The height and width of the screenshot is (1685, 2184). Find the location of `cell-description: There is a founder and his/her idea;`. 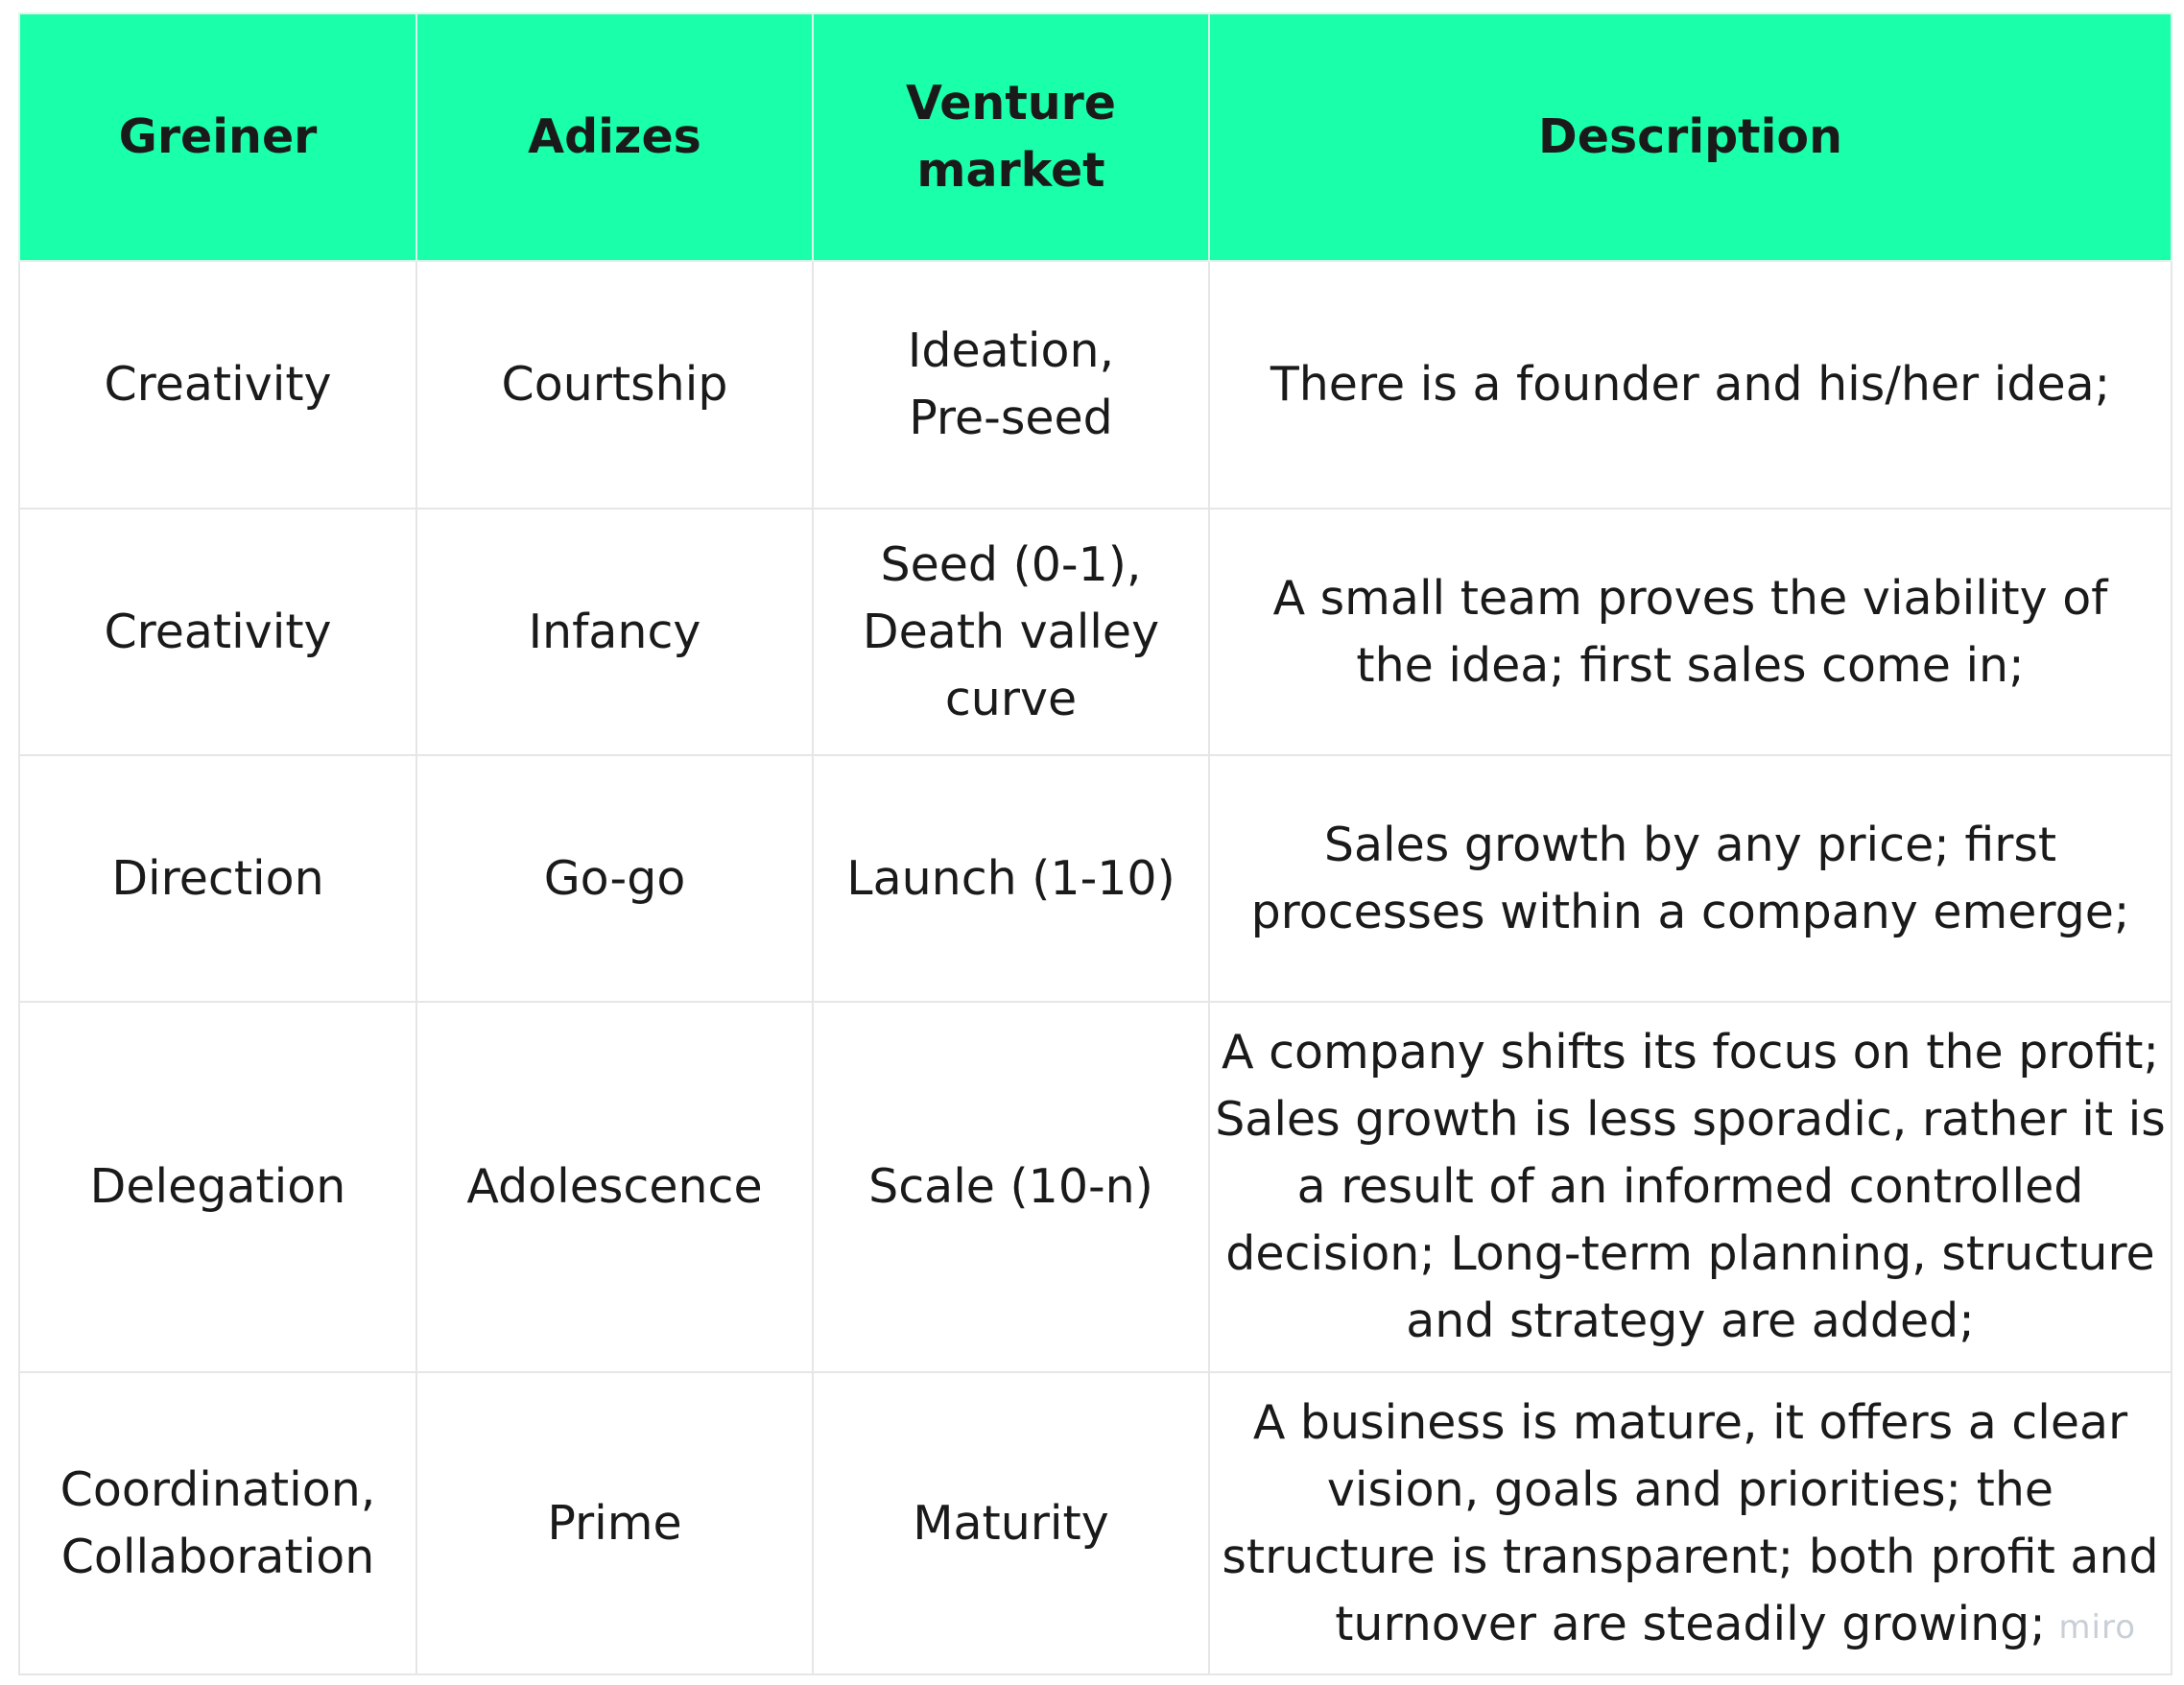

cell-description: There is a founder and his/her idea; is located at coordinates (1690, 385).